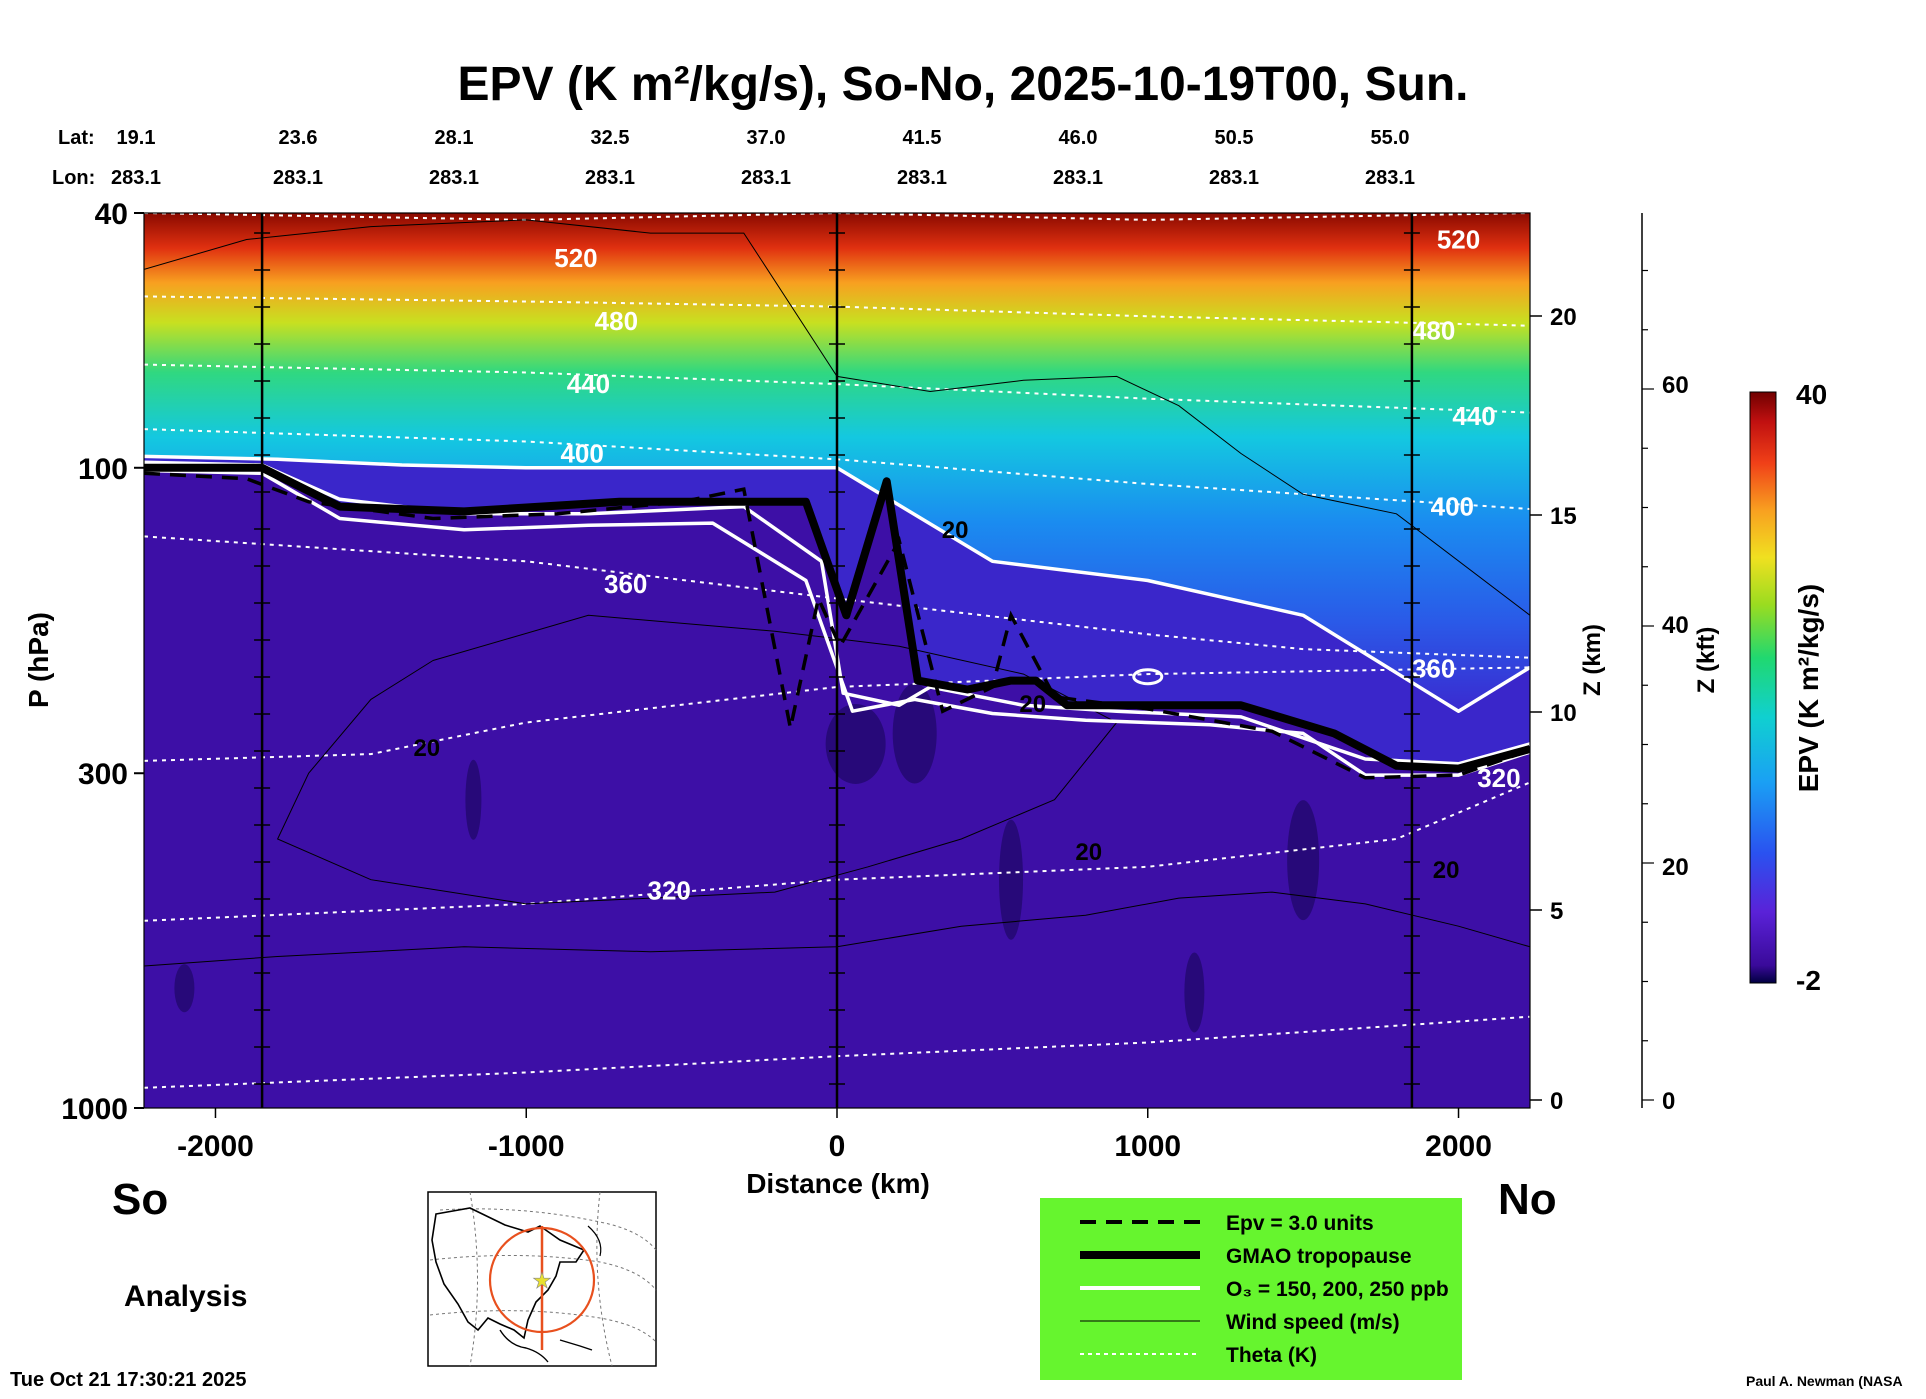 The height and width of the screenshot is (1399, 1926). I want to click on colorbar, so click(1763, 687).